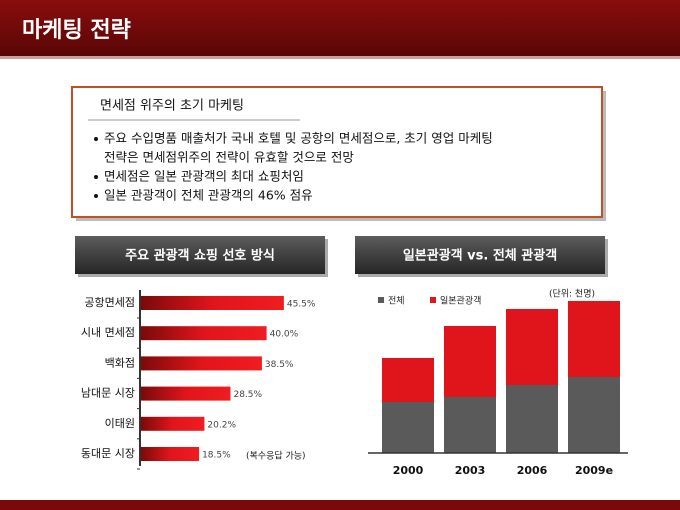 This screenshot has height=510, width=680. I want to click on note: (복수응답 가능), so click(276, 456).